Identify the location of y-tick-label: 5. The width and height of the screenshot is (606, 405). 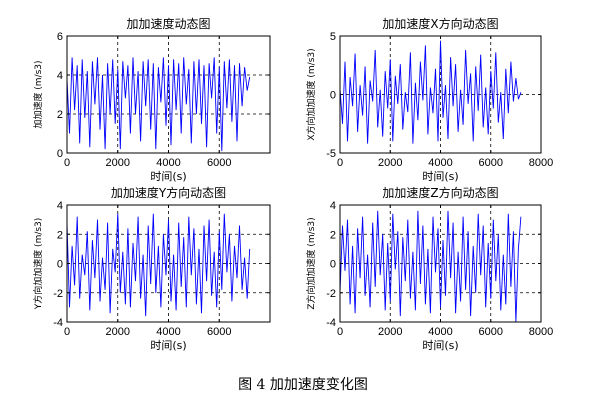
(333, 37).